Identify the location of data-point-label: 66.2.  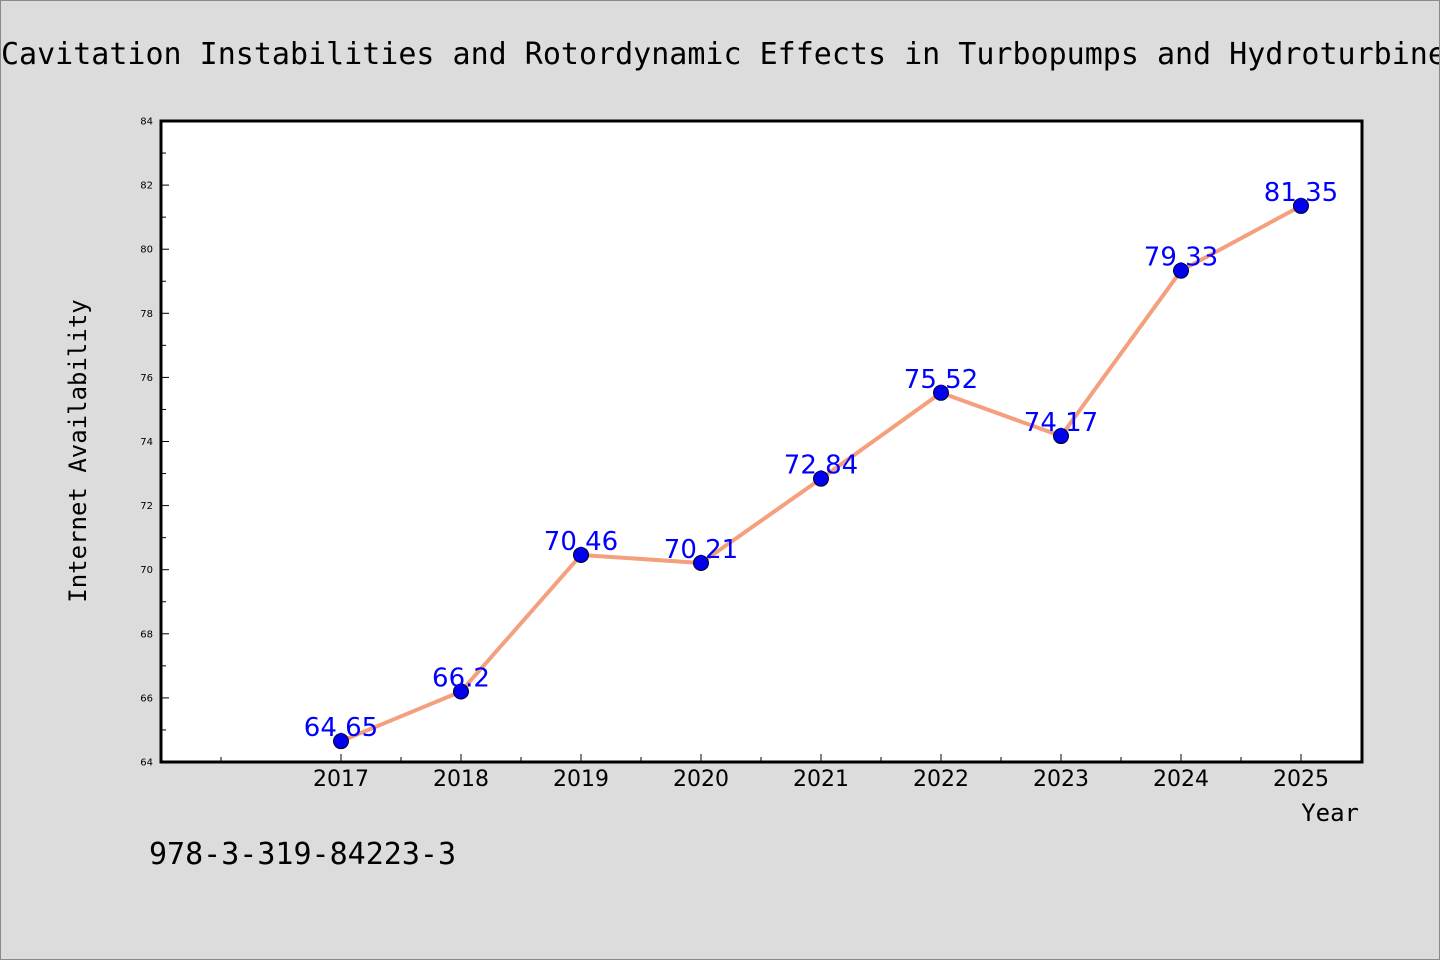
(461, 678).